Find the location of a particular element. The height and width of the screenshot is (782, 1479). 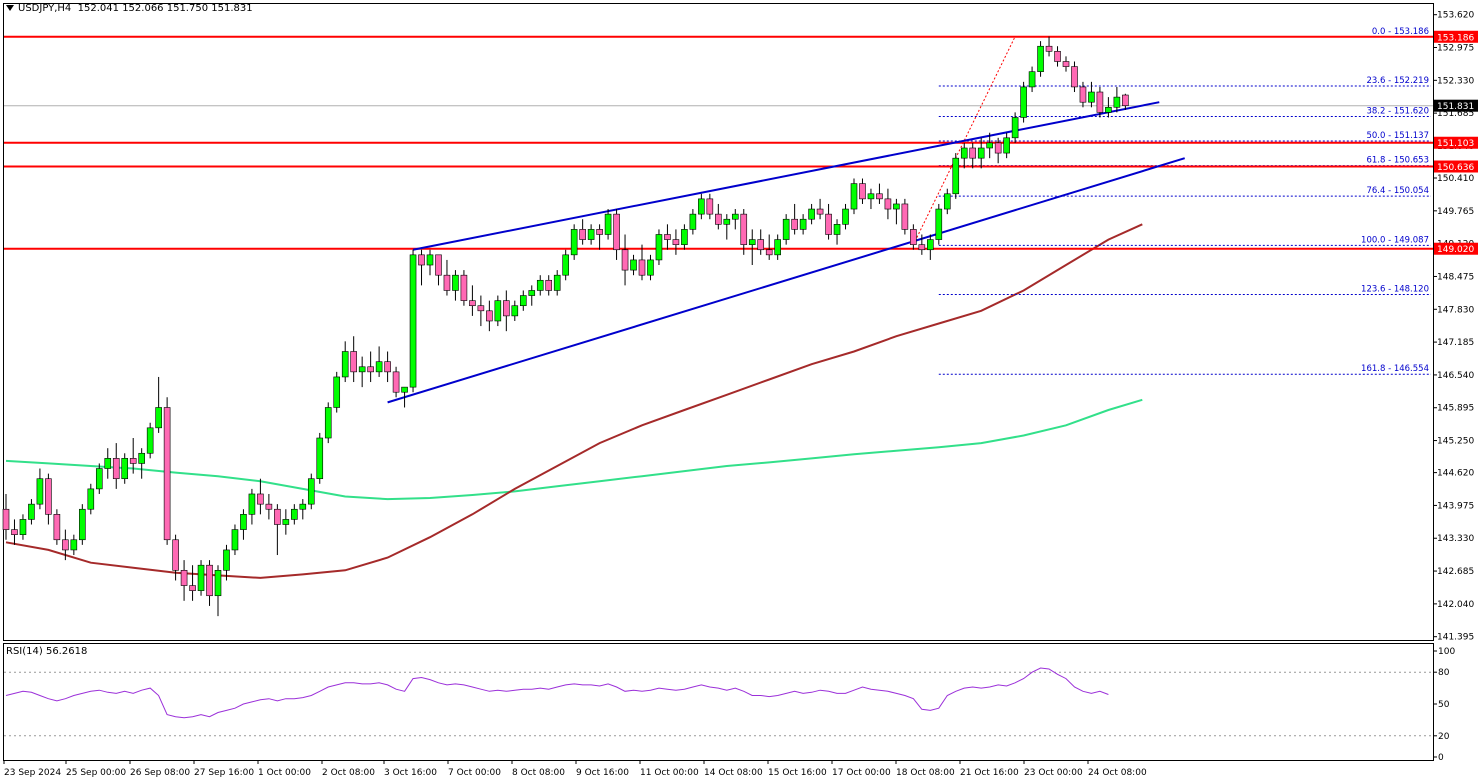

time-tick-label: 23 Sep 2024 is located at coordinates (32, 773).